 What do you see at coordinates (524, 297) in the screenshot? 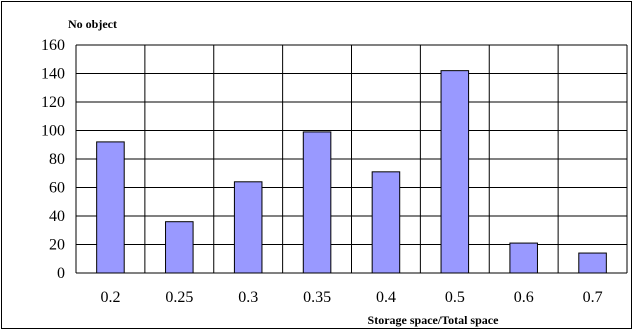
I see `x-tick-label: 0.6` at bounding box center [524, 297].